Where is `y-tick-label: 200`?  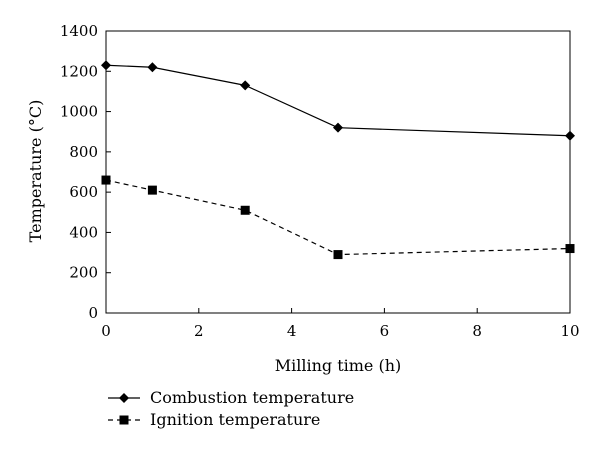 y-tick-label: 200 is located at coordinates (83, 273).